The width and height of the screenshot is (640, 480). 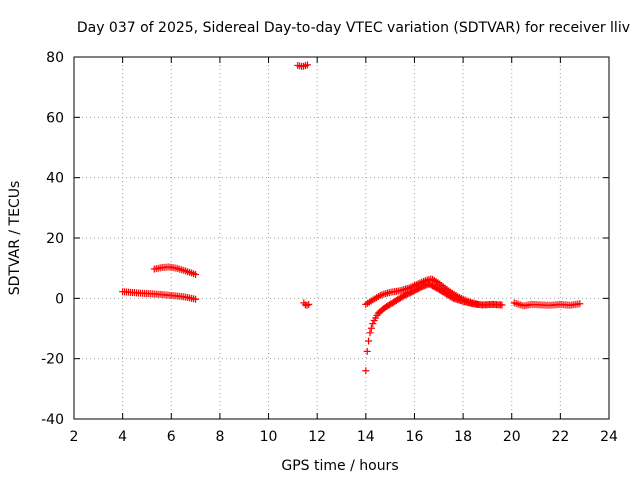 I want to click on y-tick-label: 20, so click(x=55, y=239).